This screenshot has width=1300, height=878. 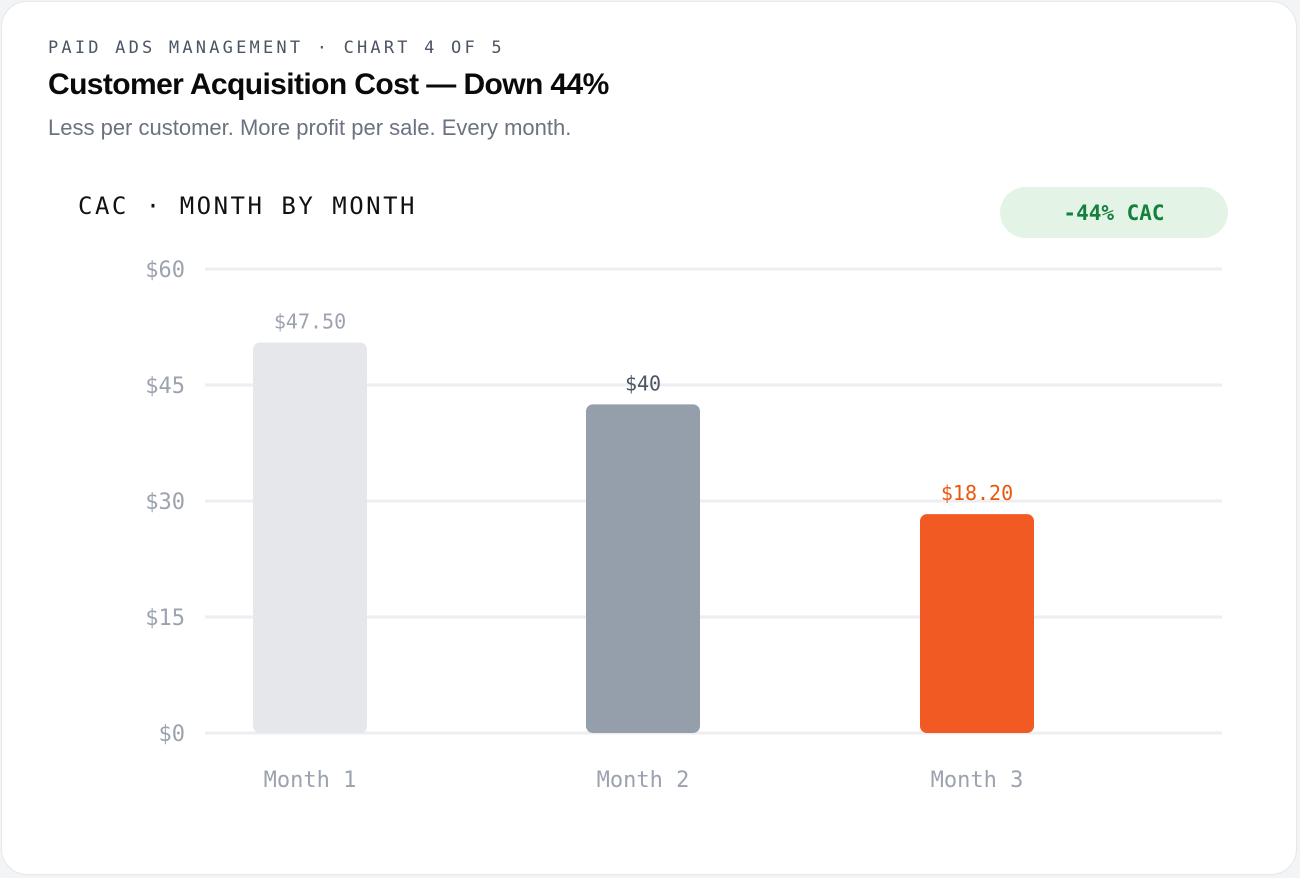 I want to click on y-tick-label: $60, so click(x=165, y=270).